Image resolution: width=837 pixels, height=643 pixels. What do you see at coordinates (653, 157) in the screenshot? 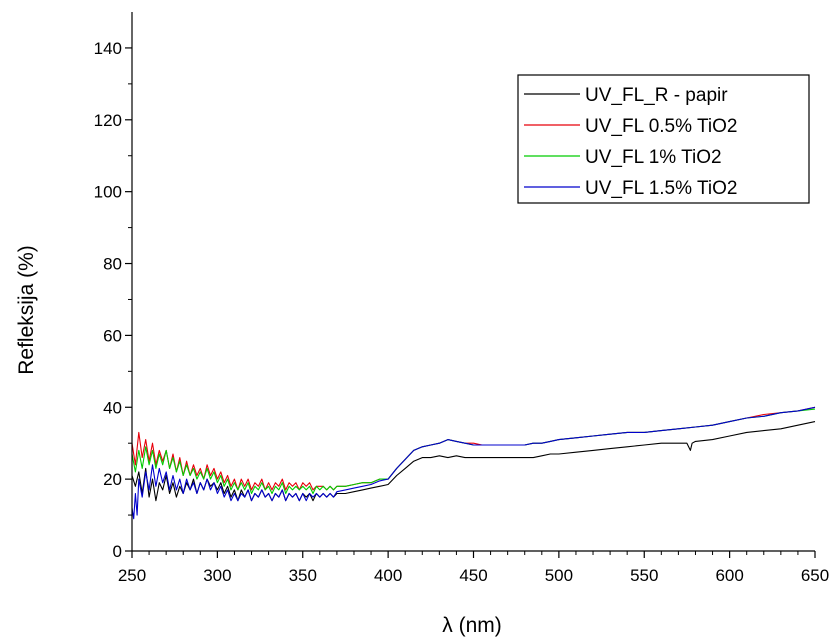
I see `legend-label-3: UV_FL 1% TiO2` at bounding box center [653, 157].